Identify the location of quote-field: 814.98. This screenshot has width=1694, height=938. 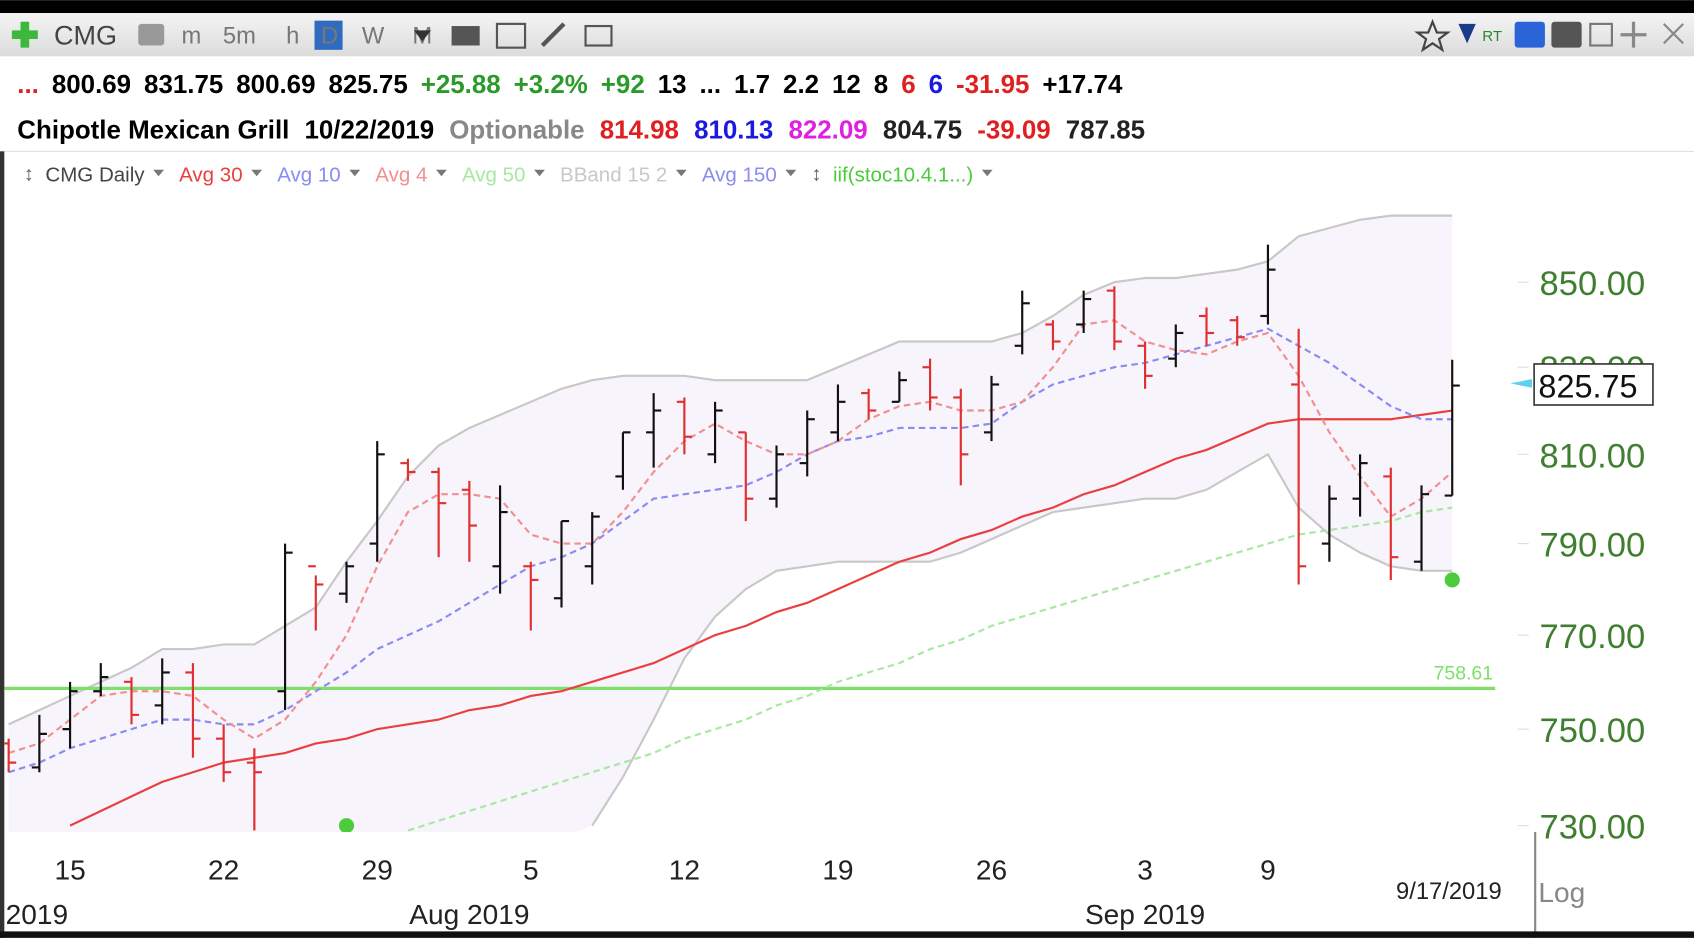
(639, 130).